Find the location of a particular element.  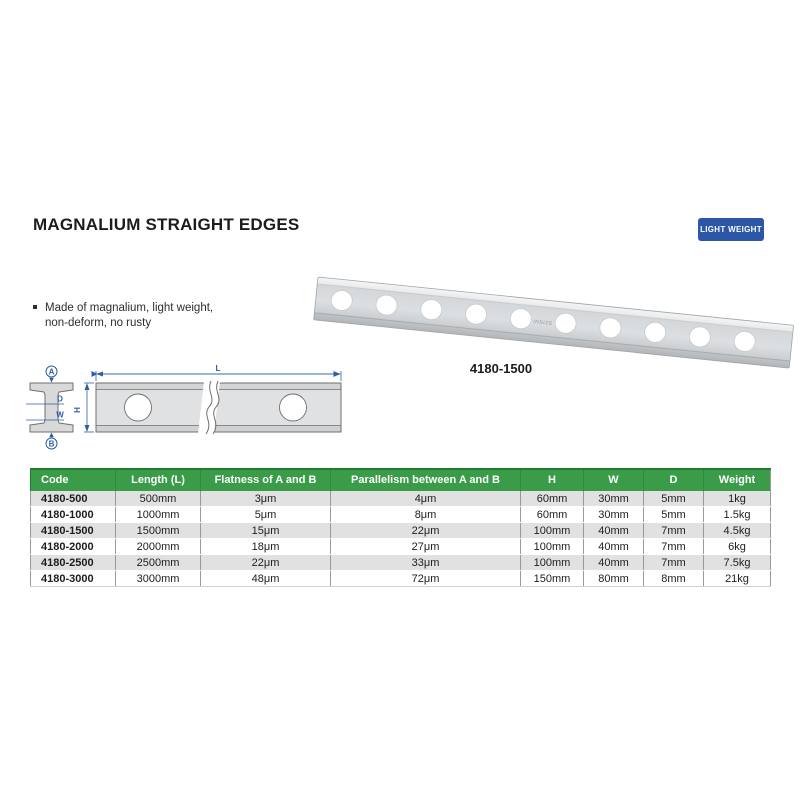

value-cell: 72μm is located at coordinates (425, 578).